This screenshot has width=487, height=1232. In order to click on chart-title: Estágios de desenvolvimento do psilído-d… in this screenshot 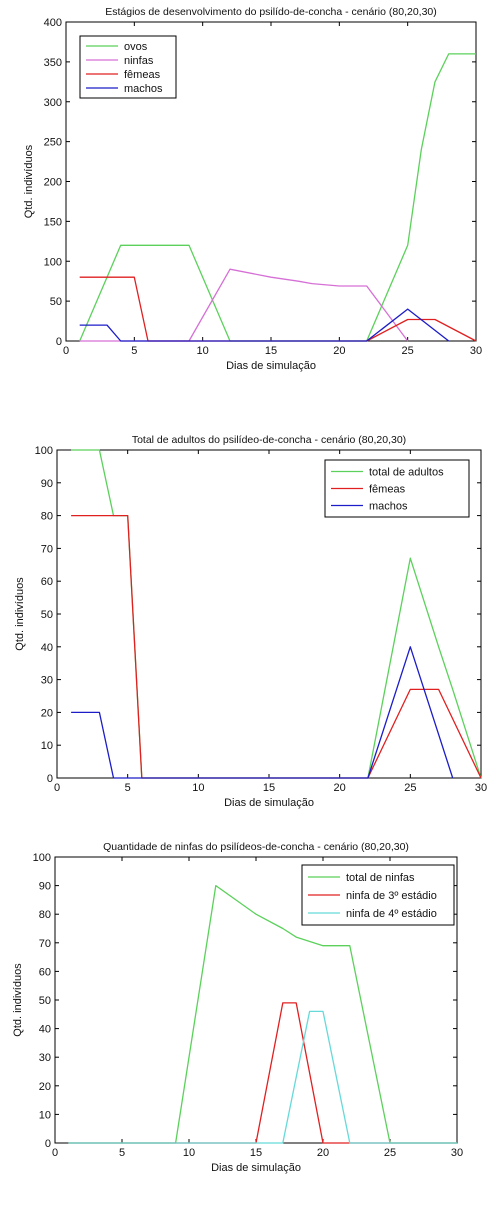, I will do `click(271, 12)`.